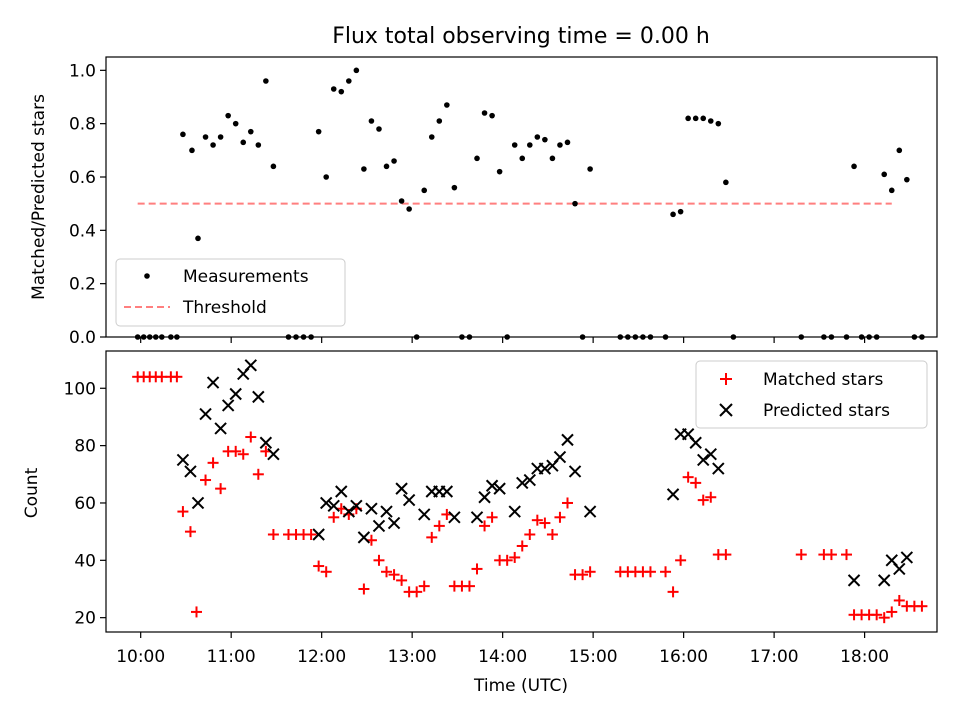 The width and height of the screenshot is (960, 720). What do you see at coordinates (683, 657) in the screenshot?
I see `bottom-xtick-label: 16:00` at bounding box center [683, 657].